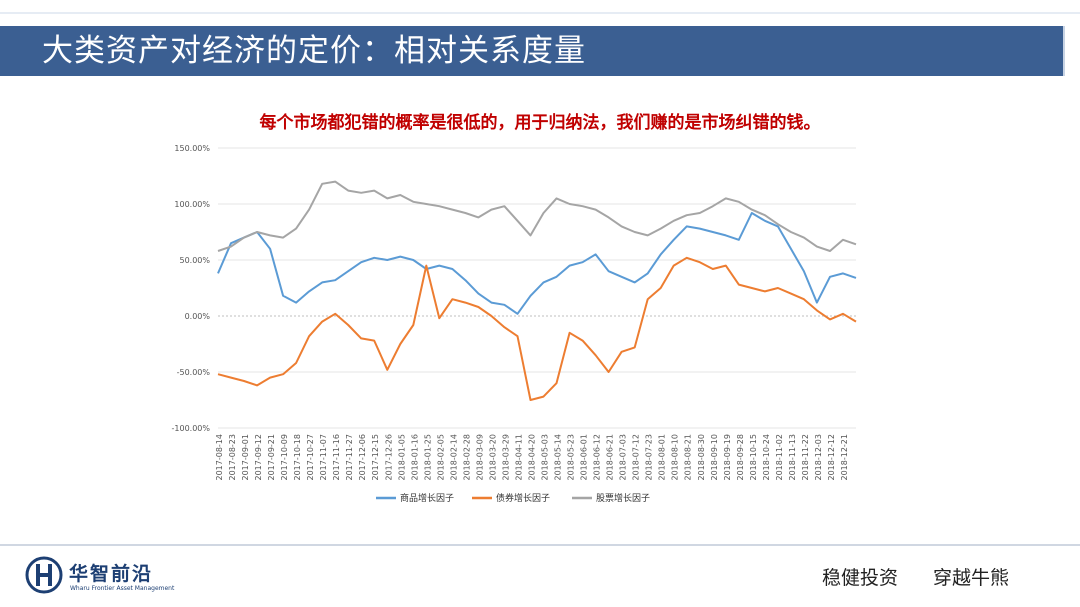 Image resolution: width=1080 pixels, height=607 pixels. What do you see at coordinates (844, 457) in the screenshot?
I see `x-tick-label: 2018-12-21` at bounding box center [844, 457].